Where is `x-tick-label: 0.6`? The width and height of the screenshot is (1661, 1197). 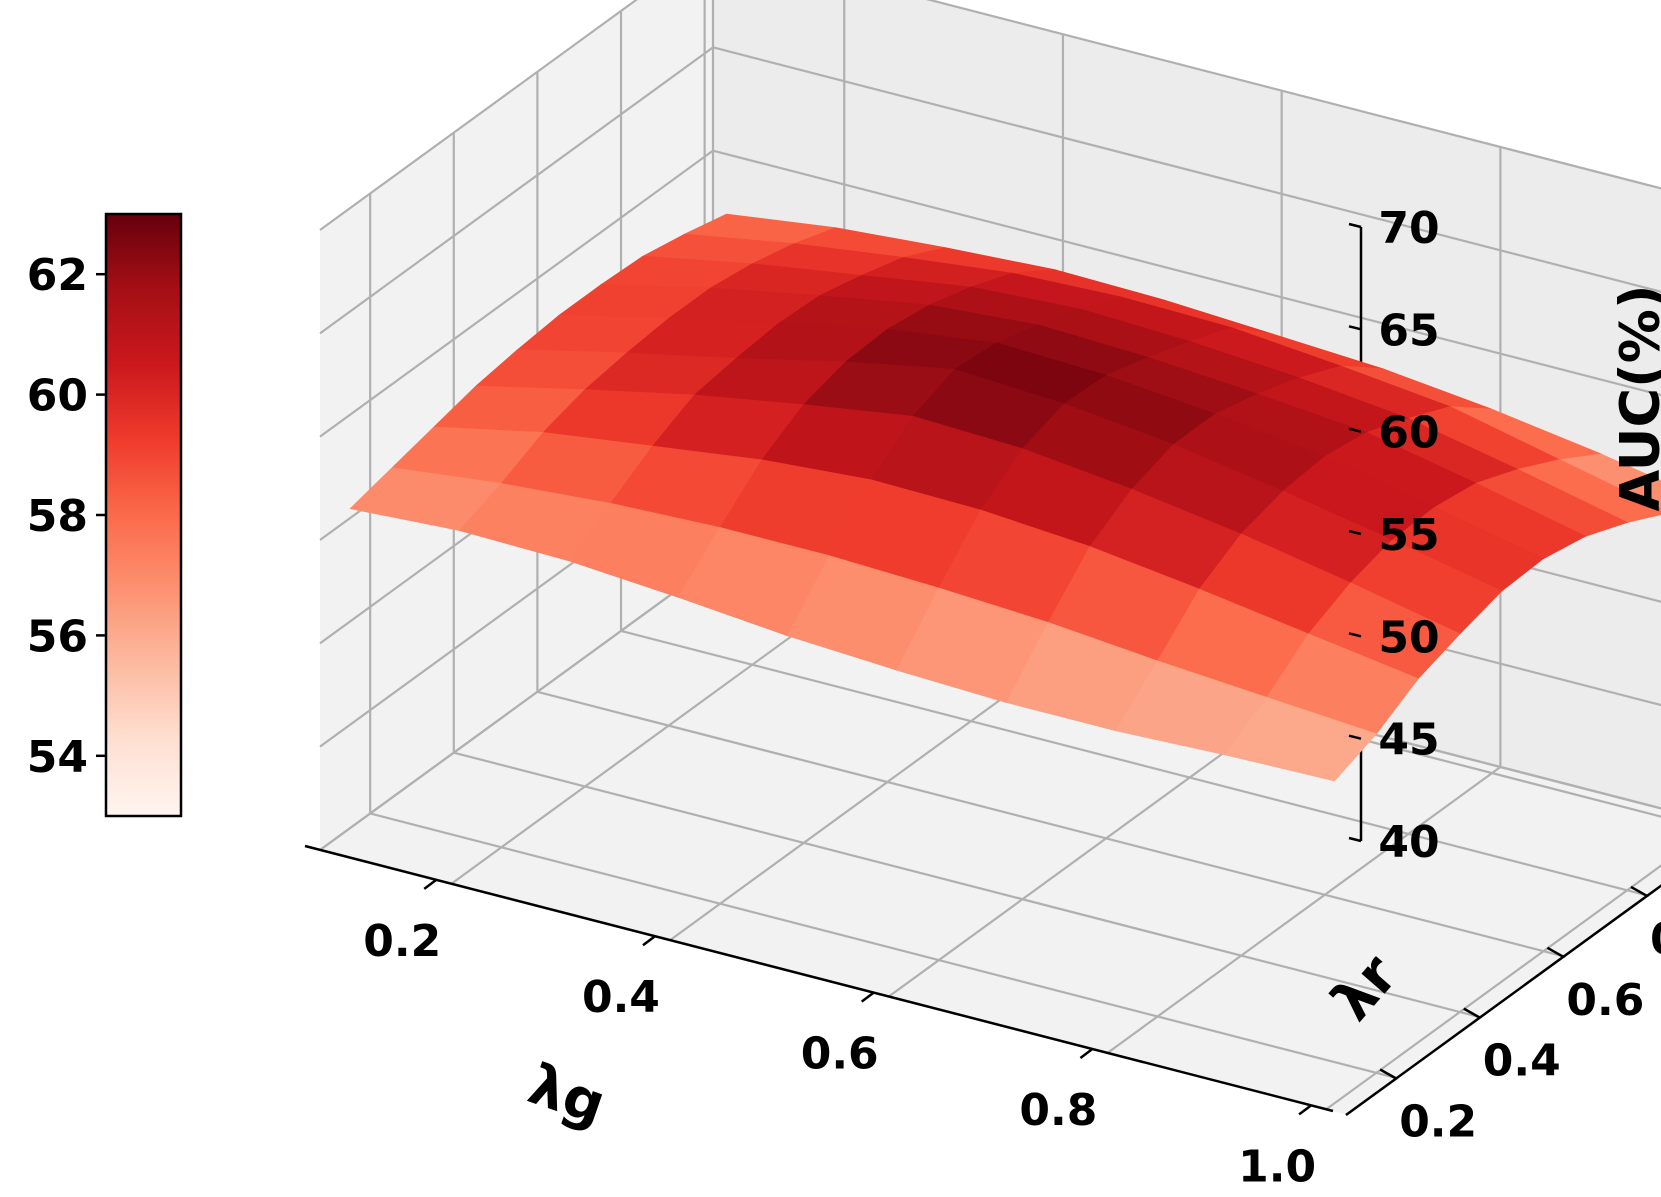 x-tick-label: 0.6 is located at coordinates (840, 1054).